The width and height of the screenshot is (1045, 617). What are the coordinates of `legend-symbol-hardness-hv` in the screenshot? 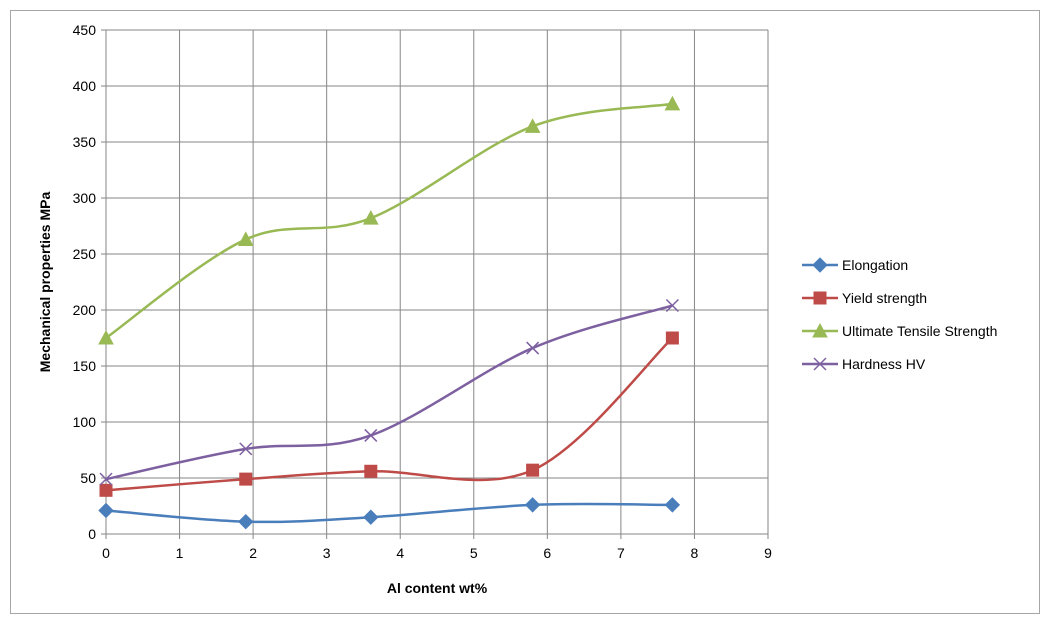 It's located at (820, 364).